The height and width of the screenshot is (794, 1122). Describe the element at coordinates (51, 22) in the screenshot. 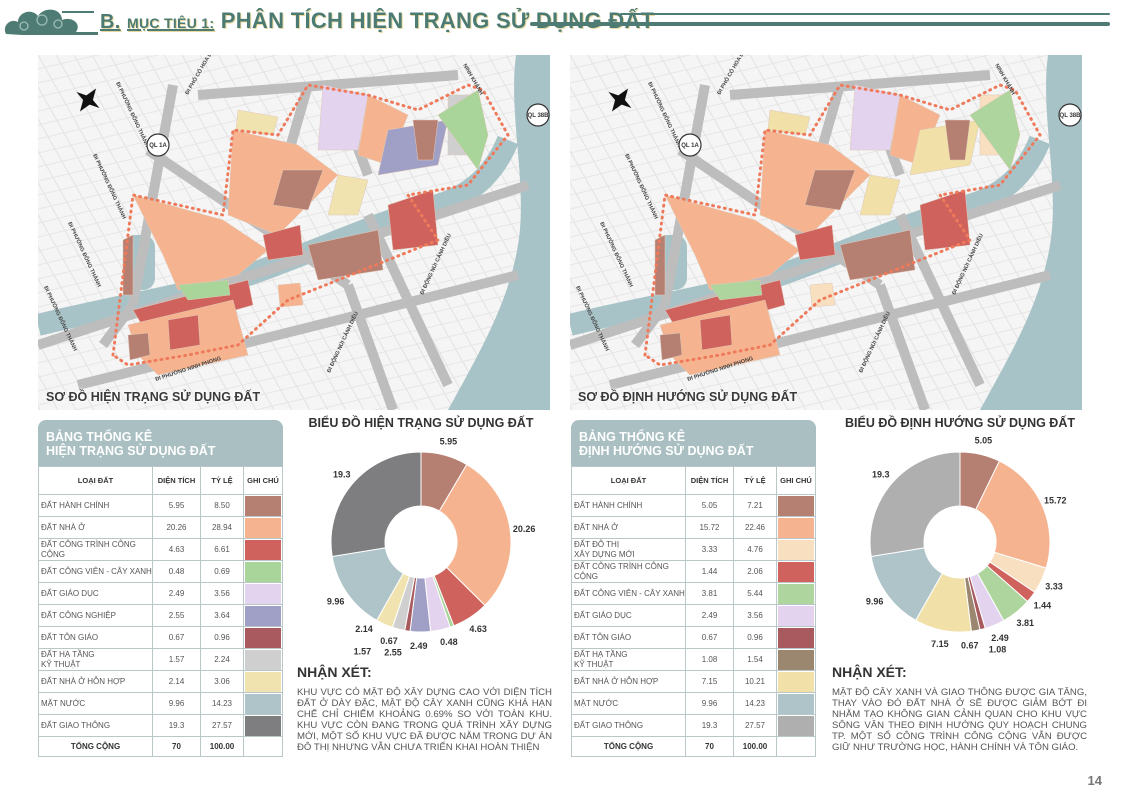

I see `cloud-logo-icon` at that location.